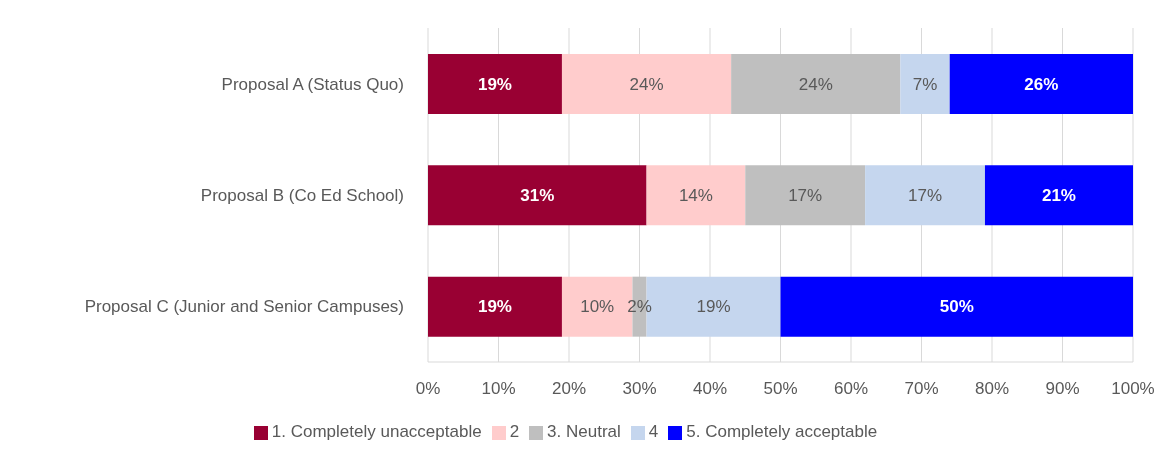  I want to click on legend-label: 4, so click(653, 431).